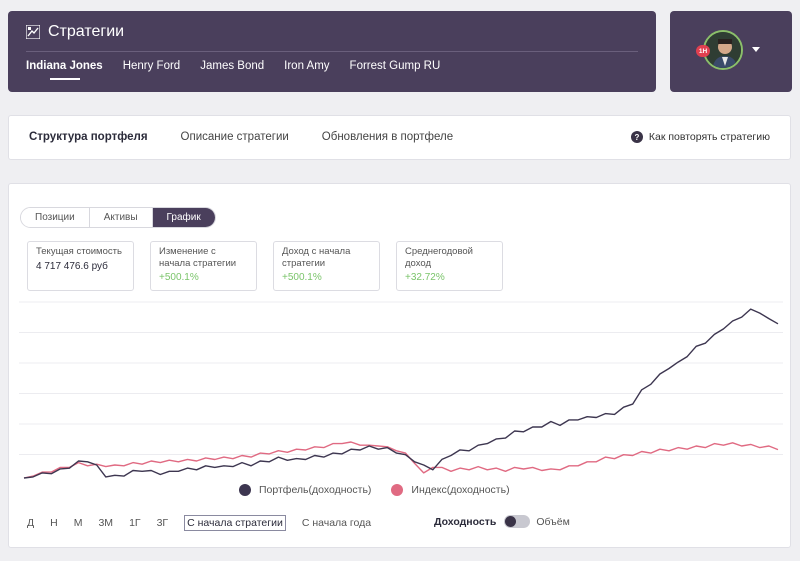  Describe the element at coordinates (336, 523) in the screenshot. I see `period-button: С начала года` at that location.